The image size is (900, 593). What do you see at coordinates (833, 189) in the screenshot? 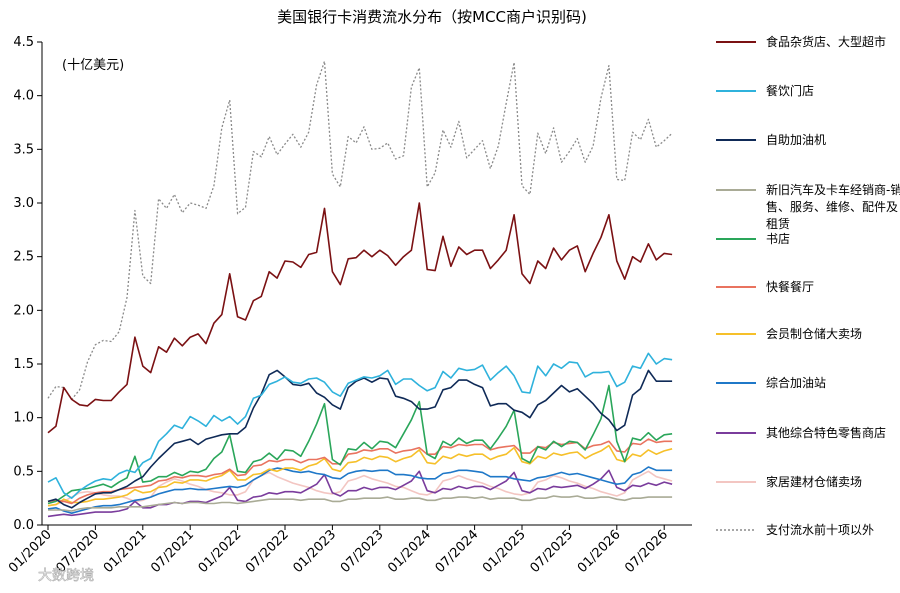
I see `legend-label: 新旧汽车及卡车经销商-销` at bounding box center [833, 189].